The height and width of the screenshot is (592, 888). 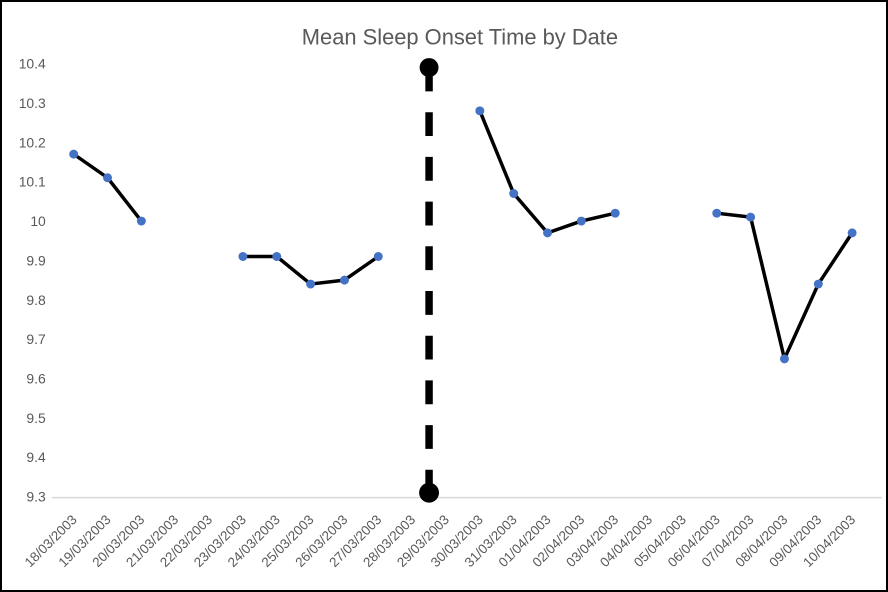 What do you see at coordinates (36, 457) in the screenshot?
I see `y-tick-label: 9.4` at bounding box center [36, 457].